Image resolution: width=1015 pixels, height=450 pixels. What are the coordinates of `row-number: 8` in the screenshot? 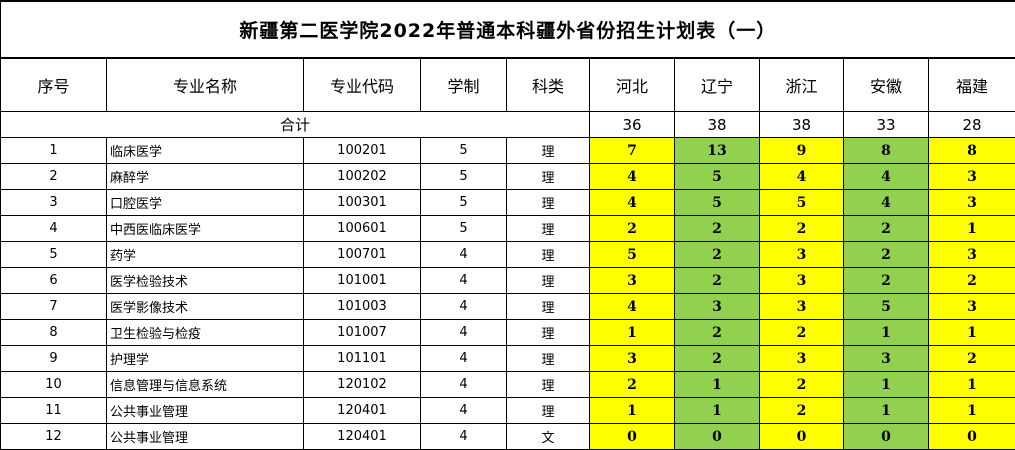 It's located at (54, 333).